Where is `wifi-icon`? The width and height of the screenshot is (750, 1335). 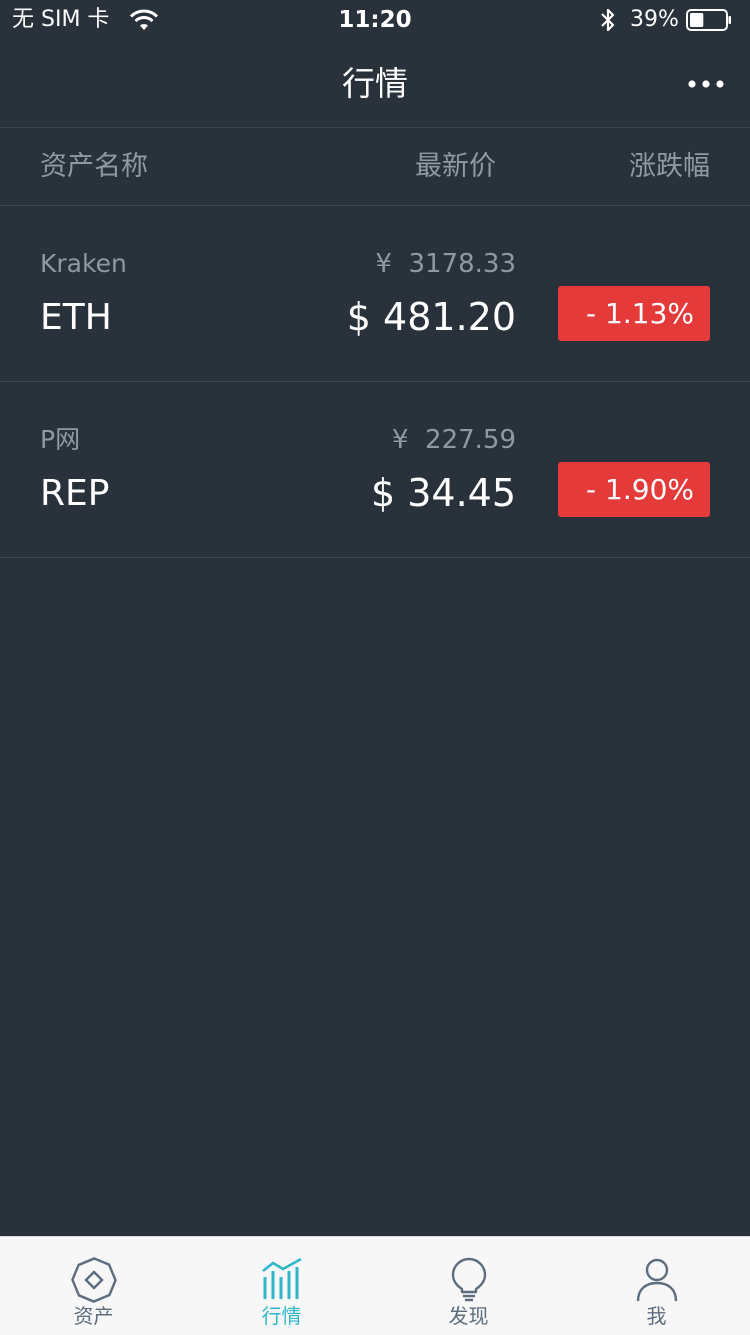 wifi-icon is located at coordinates (144, 19).